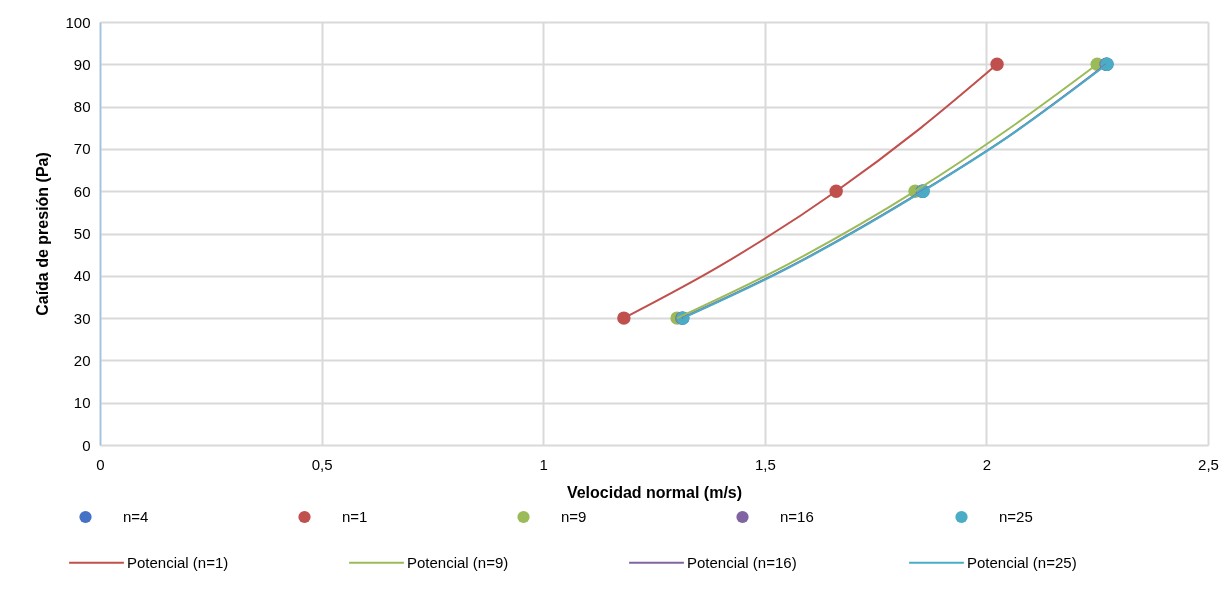  I want to click on legend-label: Potencial (n=1), so click(178, 562).